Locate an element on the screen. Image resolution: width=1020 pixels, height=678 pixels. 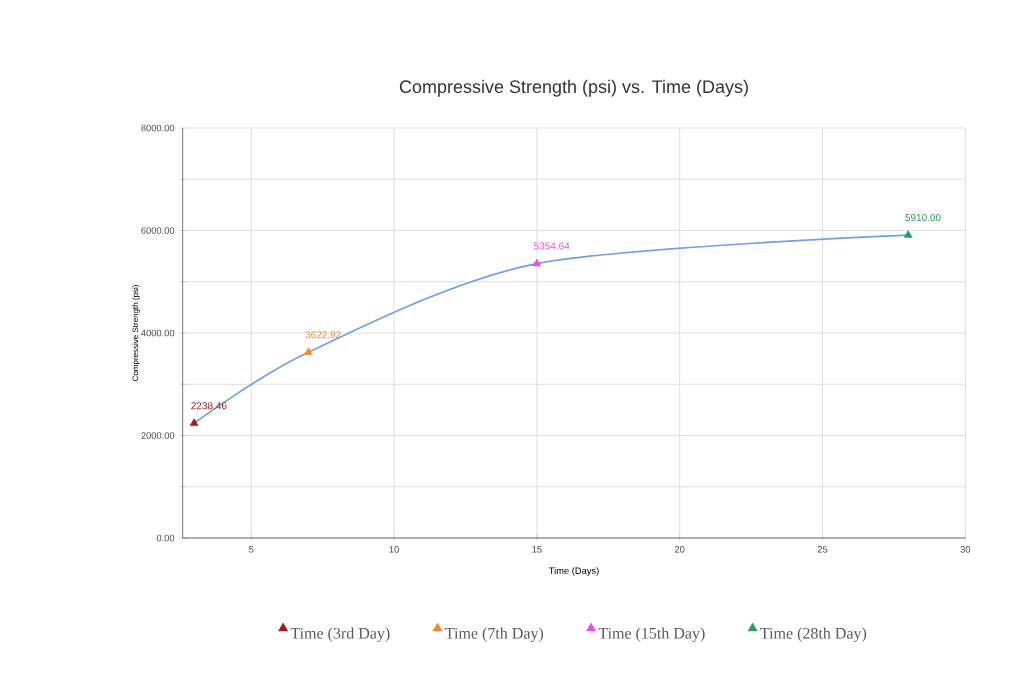
x-tick-label: 5 is located at coordinates (251, 549).